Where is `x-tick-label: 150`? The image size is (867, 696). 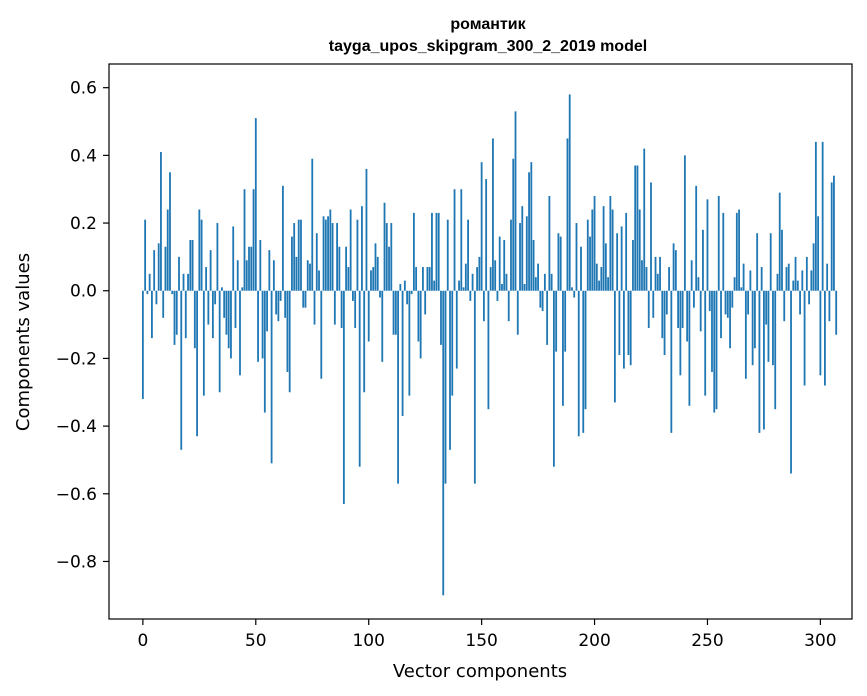 x-tick-label: 150 is located at coordinates (481, 641).